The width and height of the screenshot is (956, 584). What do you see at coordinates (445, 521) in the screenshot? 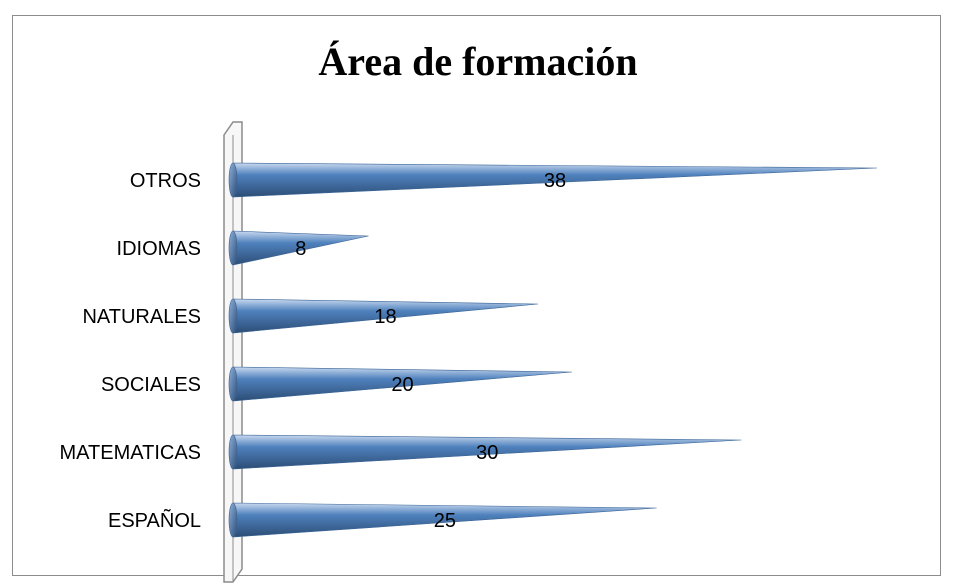
I see `data-label: 25` at bounding box center [445, 521].